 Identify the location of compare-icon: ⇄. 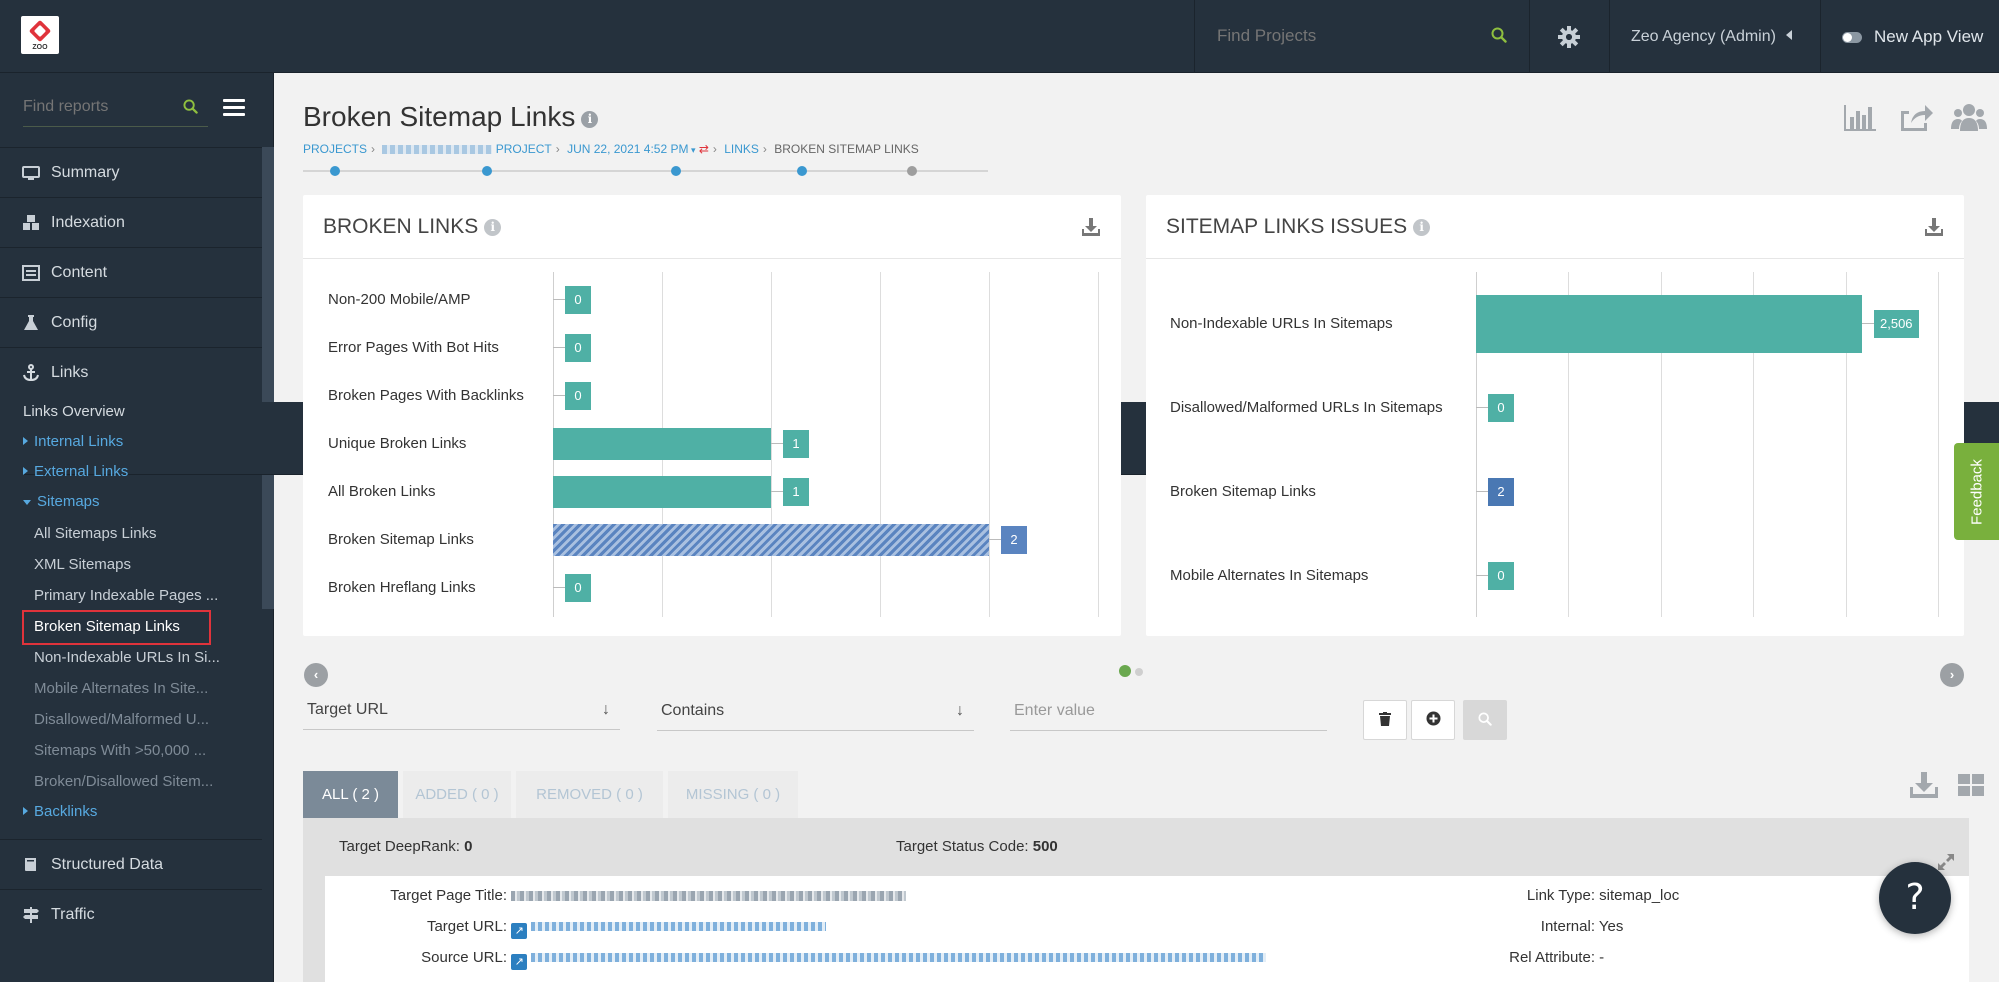
(702, 149).